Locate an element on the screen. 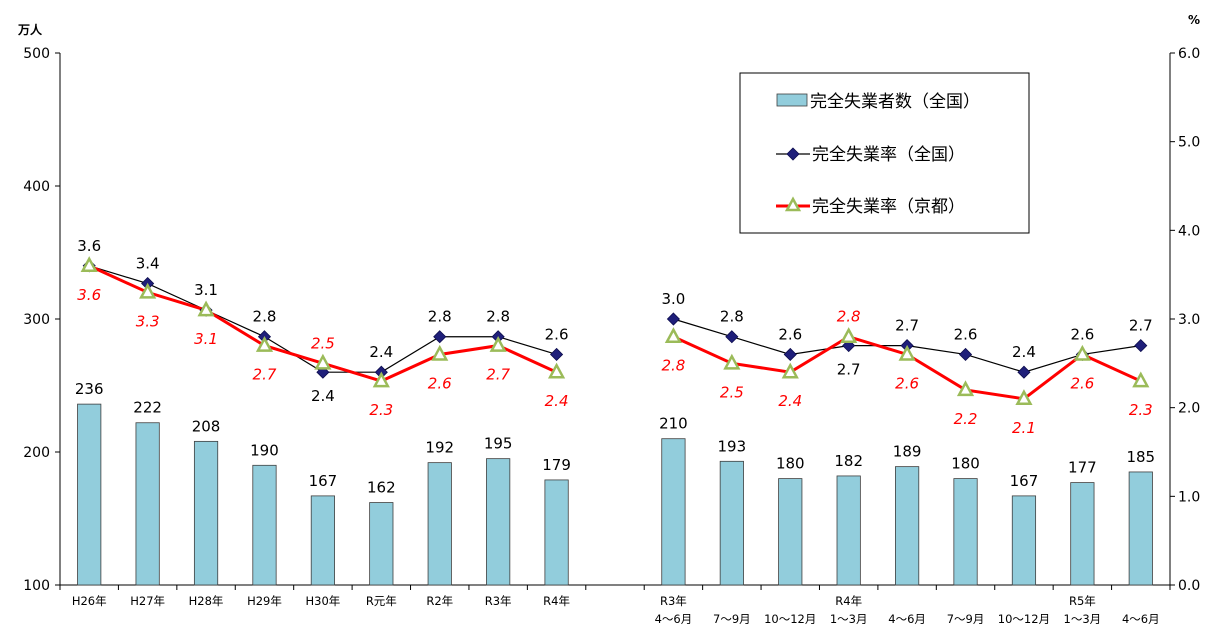  kyoto-rate-label: 2.1 is located at coordinates (1024, 428).